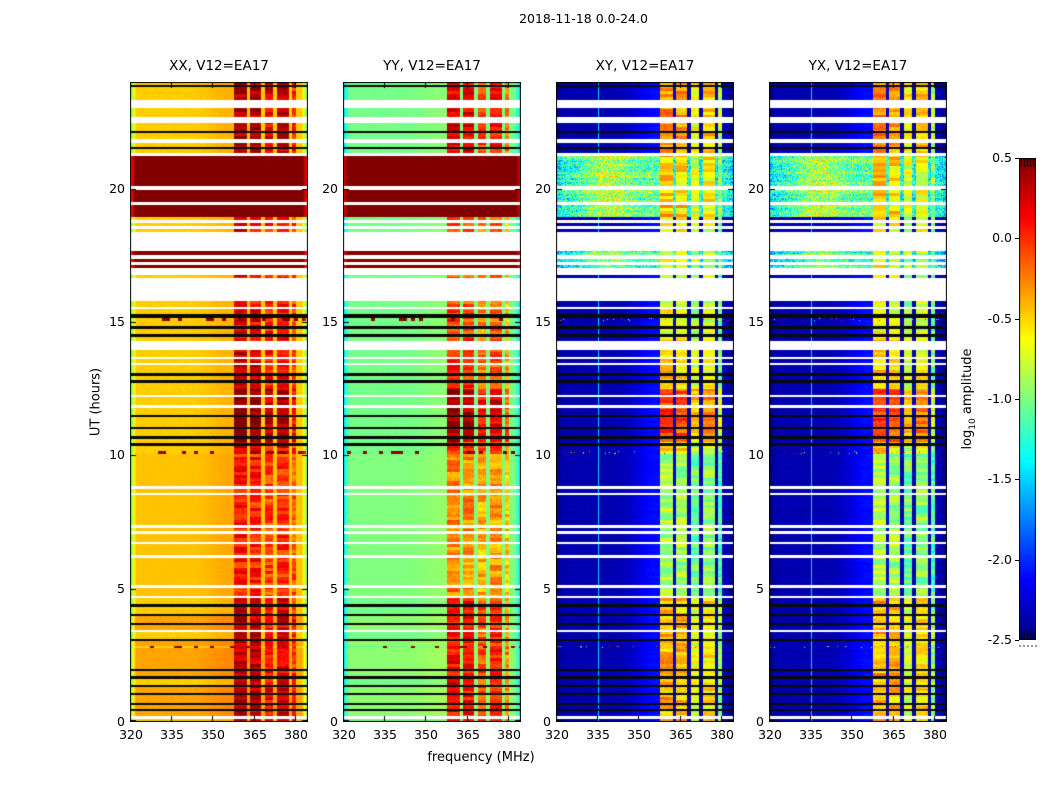 The width and height of the screenshot is (1050, 800). I want to click on heatmap-xx-canvas, so click(219, 402).